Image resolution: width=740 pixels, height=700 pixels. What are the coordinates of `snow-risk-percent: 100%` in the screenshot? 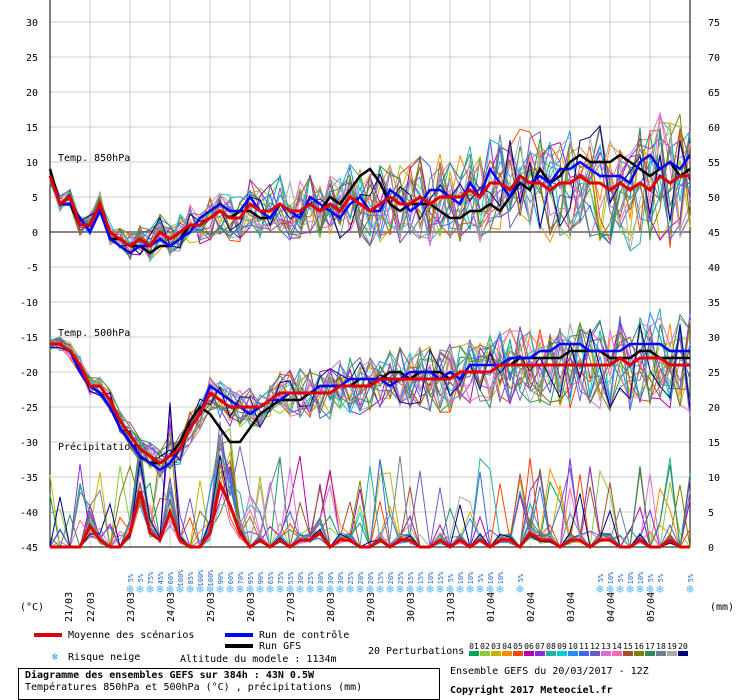 It's located at (181, 578).